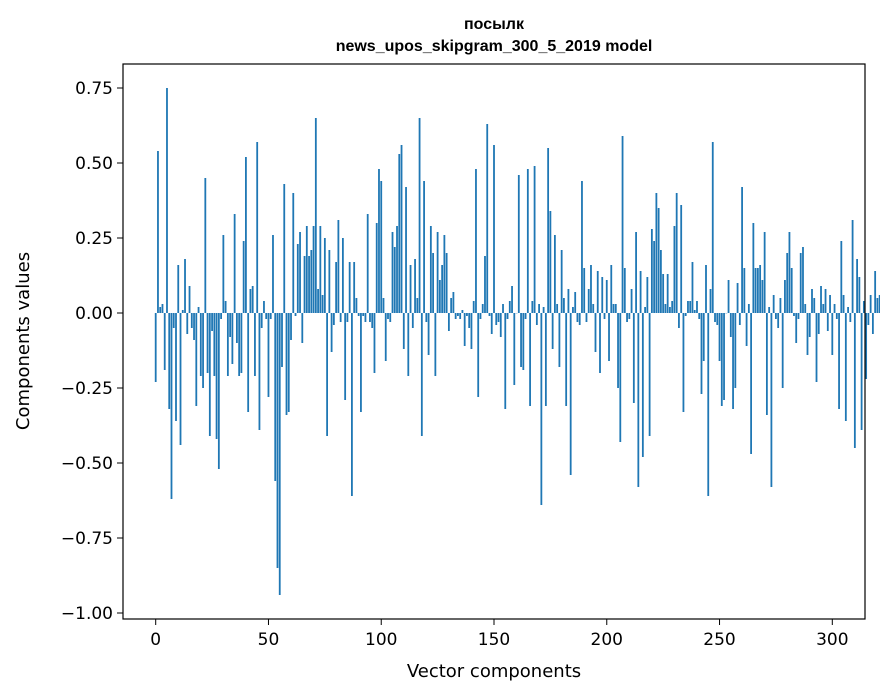 This screenshot has height=696, width=880. What do you see at coordinates (381, 640) in the screenshot?
I see `x-tick-label: 100` at bounding box center [381, 640].